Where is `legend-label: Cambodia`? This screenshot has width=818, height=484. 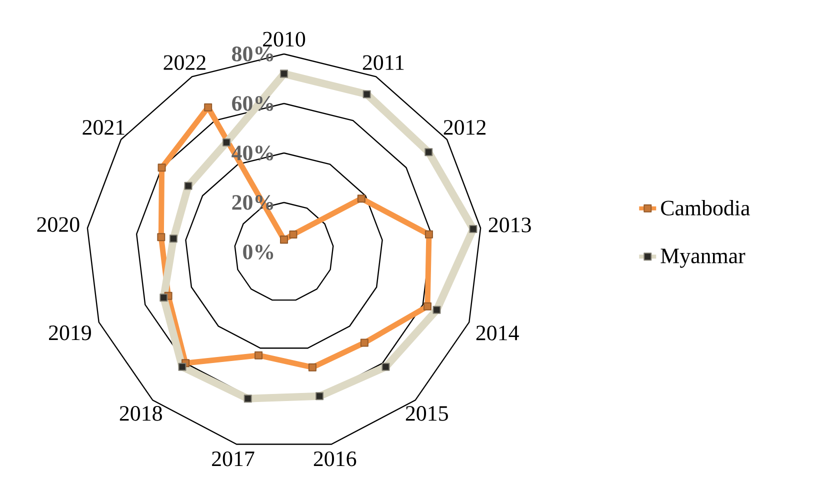 legend-label: Cambodia is located at coordinates (705, 208).